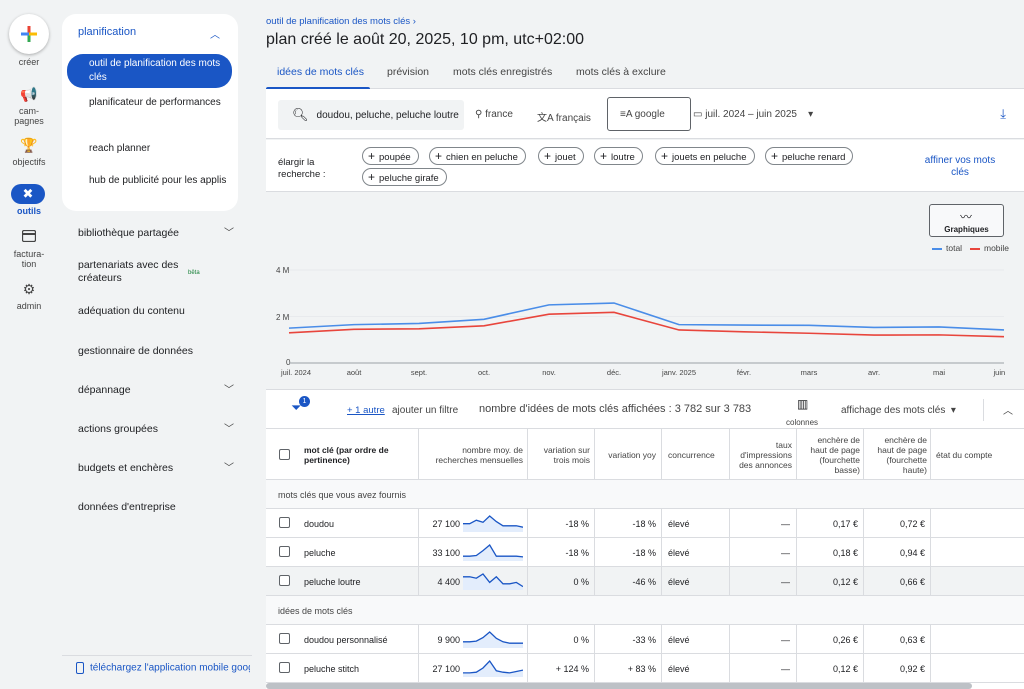 Image resolution: width=1024 pixels, height=689 pixels. What do you see at coordinates (809, 156) in the screenshot?
I see `broaden-chip: + peluche renard` at bounding box center [809, 156].